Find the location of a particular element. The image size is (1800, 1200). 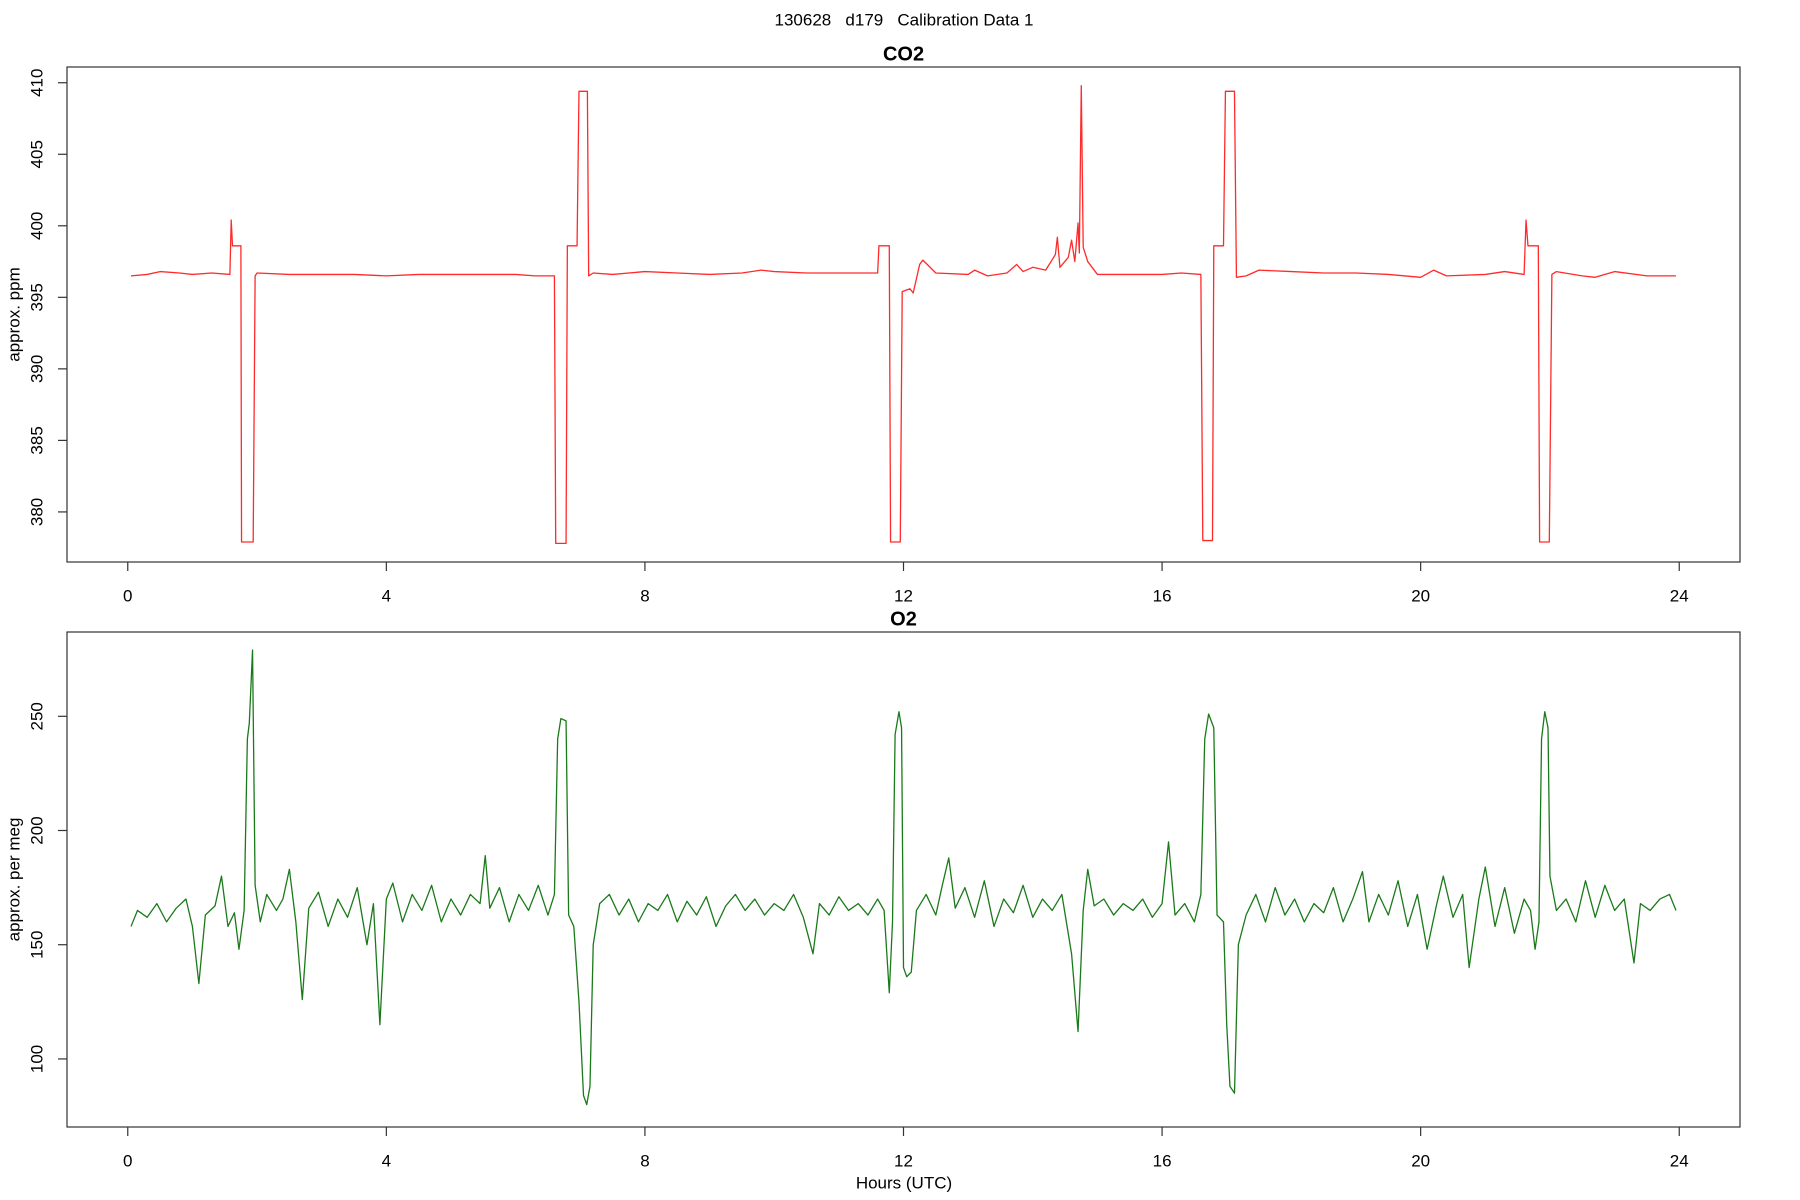

y-axis-label: approx. ppm is located at coordinates (13, 314).